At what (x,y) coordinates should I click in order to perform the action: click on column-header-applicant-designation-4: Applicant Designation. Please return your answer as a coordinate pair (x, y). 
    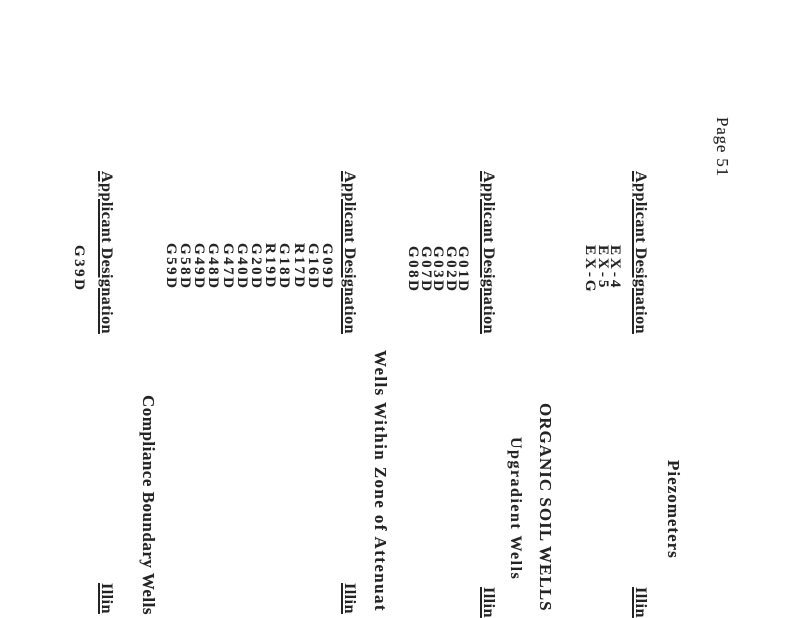
    Looking at the image, I should click on (106, 252).